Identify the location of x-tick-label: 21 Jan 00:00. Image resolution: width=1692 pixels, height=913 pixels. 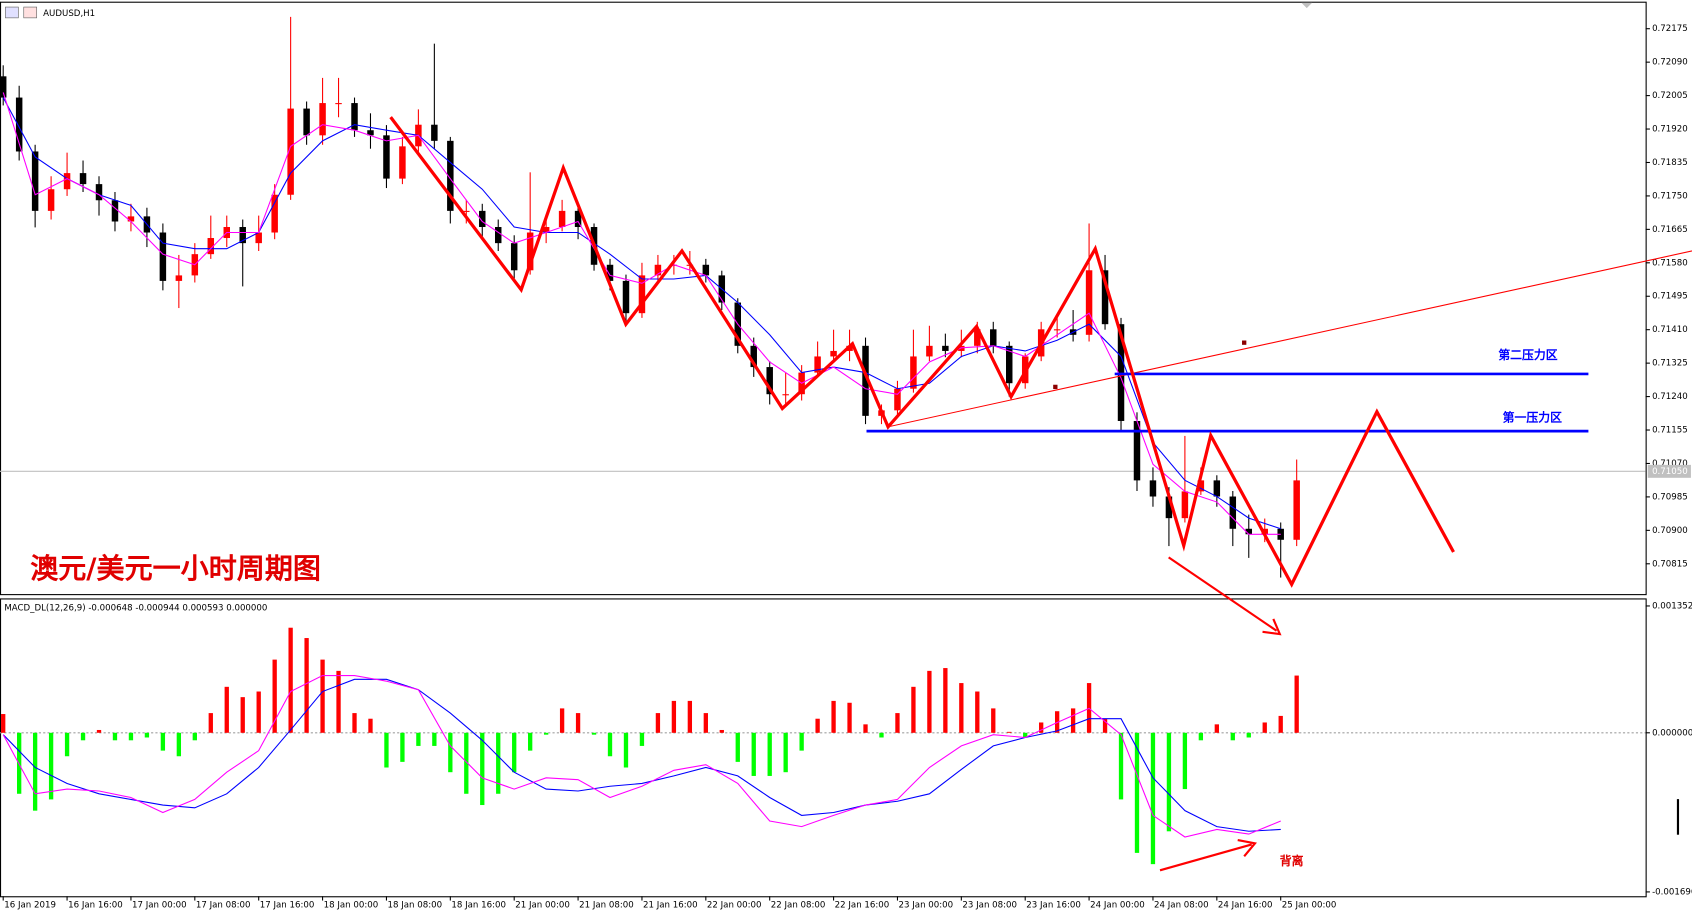
(542, 905).